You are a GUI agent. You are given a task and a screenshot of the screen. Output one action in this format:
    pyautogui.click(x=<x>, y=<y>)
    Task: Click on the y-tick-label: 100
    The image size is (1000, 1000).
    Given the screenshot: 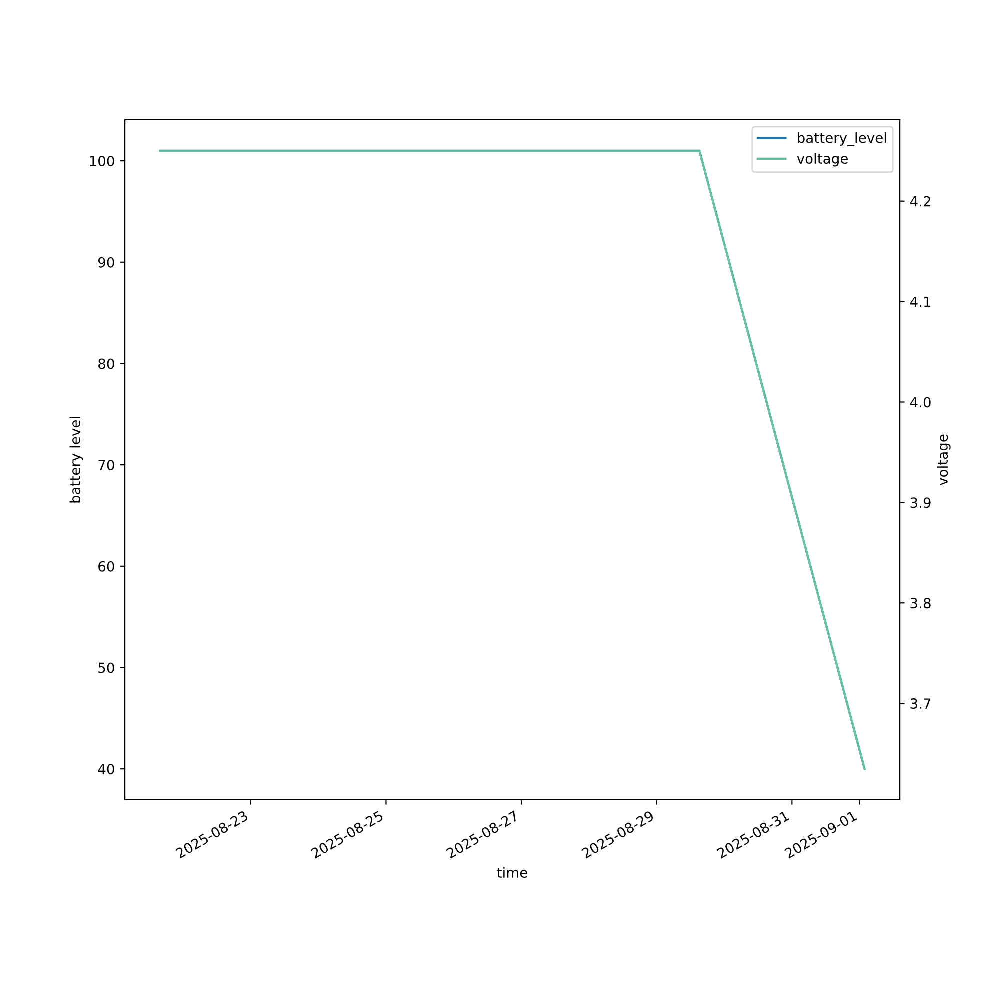 What is the action you would take?
    pyautogui.click(x=102, y=161)
    